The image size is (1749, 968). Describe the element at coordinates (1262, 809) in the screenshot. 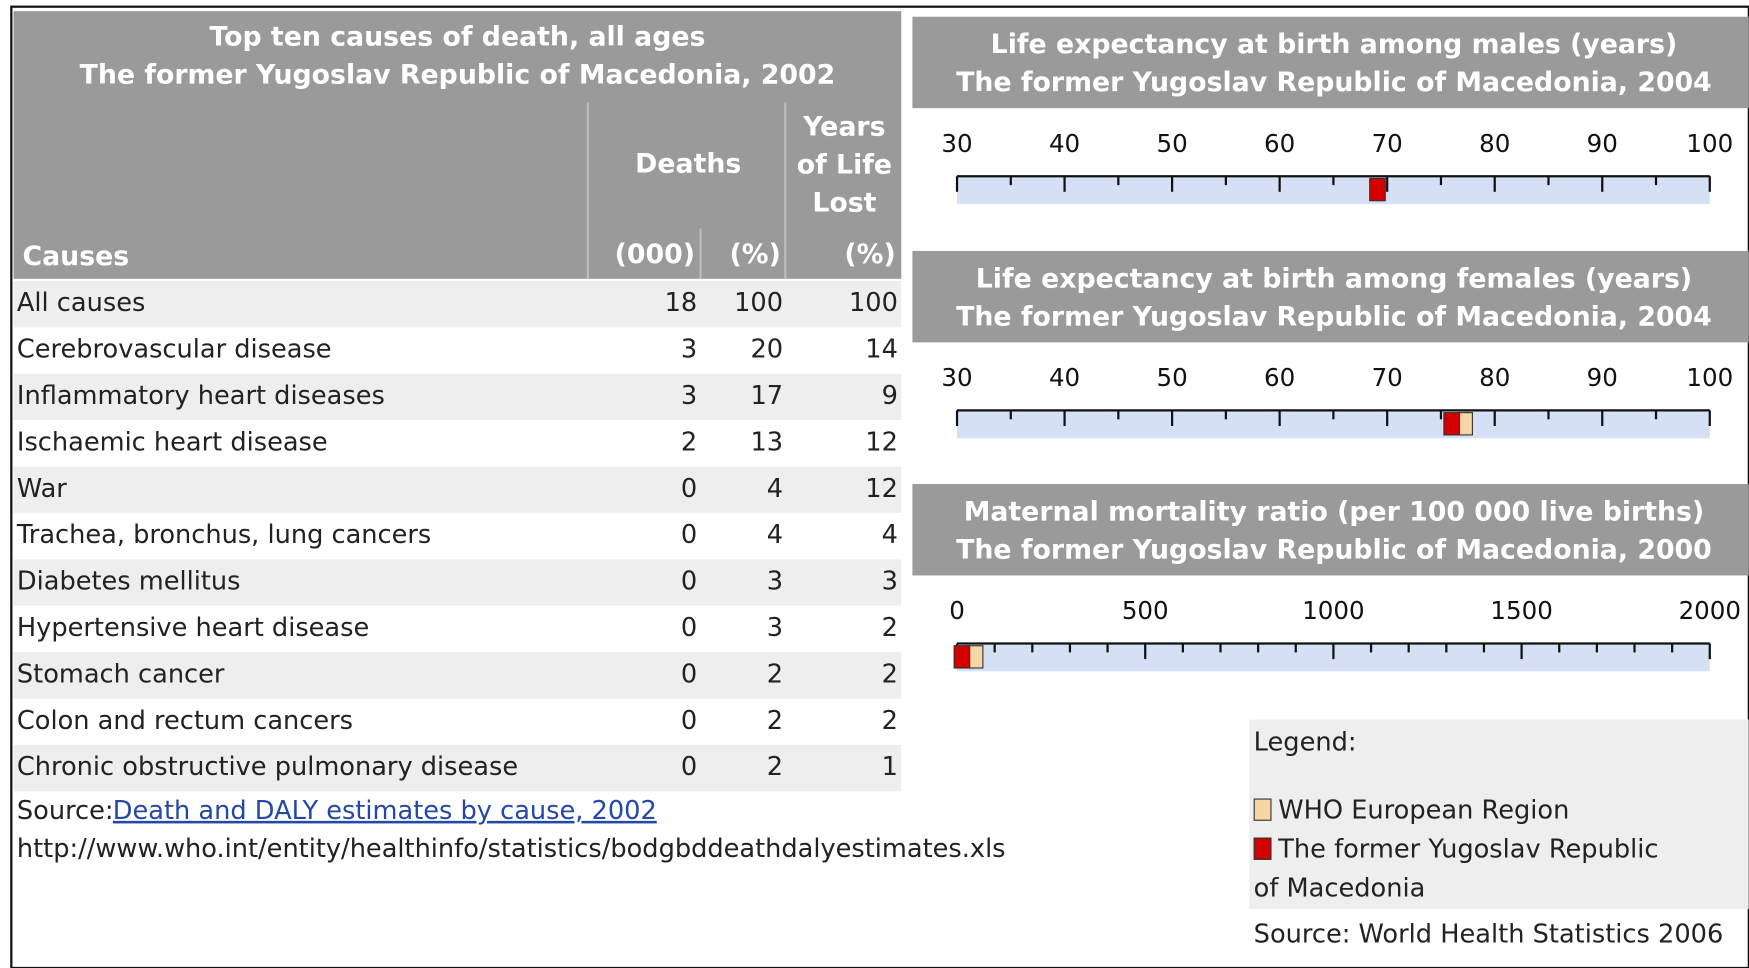

I see `legend-swatch` at that location.